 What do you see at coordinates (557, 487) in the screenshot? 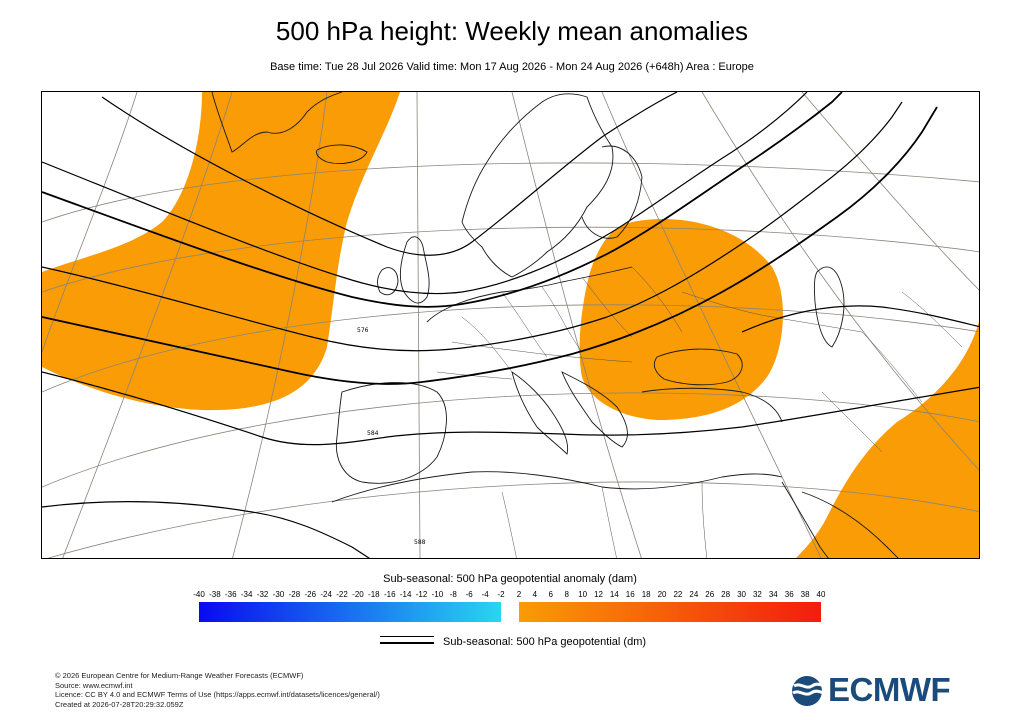
I see `north-africa-coast` at bounding box center [557, 487].